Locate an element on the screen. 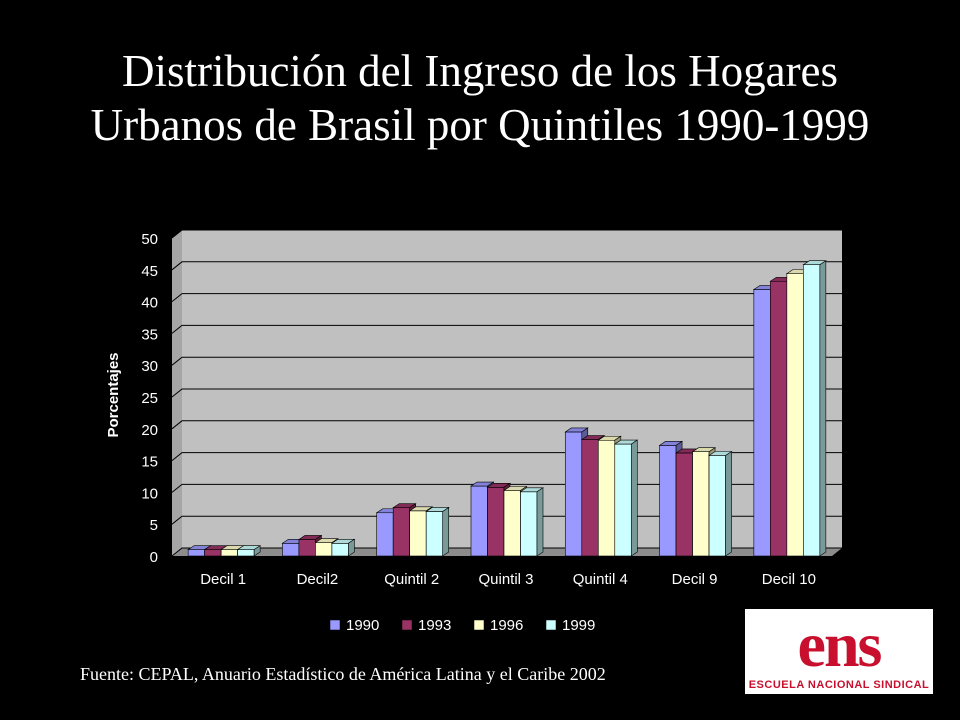  x-tick-label: Quintil 3 is located at coordinates (505, 579).